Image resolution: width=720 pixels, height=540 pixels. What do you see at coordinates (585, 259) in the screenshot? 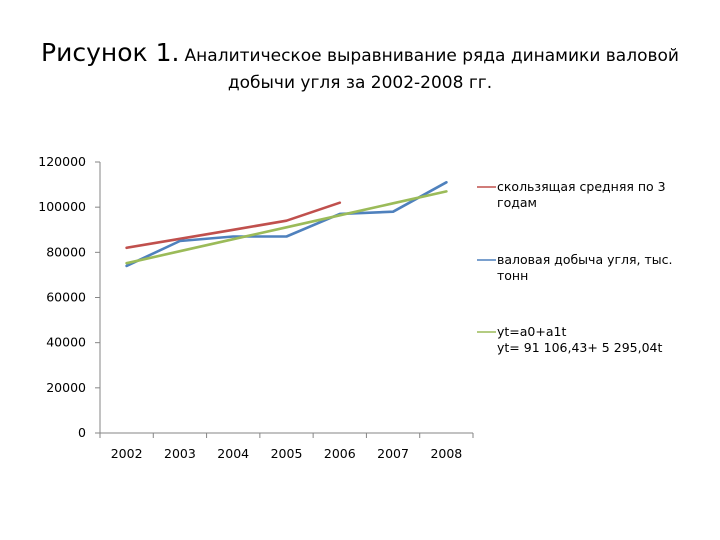
I see `legend-label-2: валовая добыча угля, тыс.` at bounding box center [585, 259].